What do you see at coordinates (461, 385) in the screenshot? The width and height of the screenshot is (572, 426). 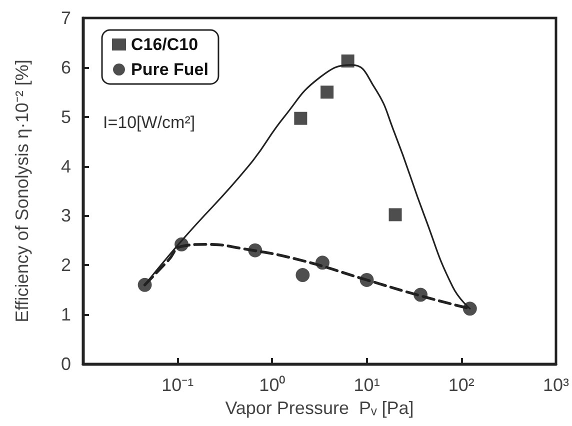 I see `x-tick-label: 10²` at bounding box center [461, 385].